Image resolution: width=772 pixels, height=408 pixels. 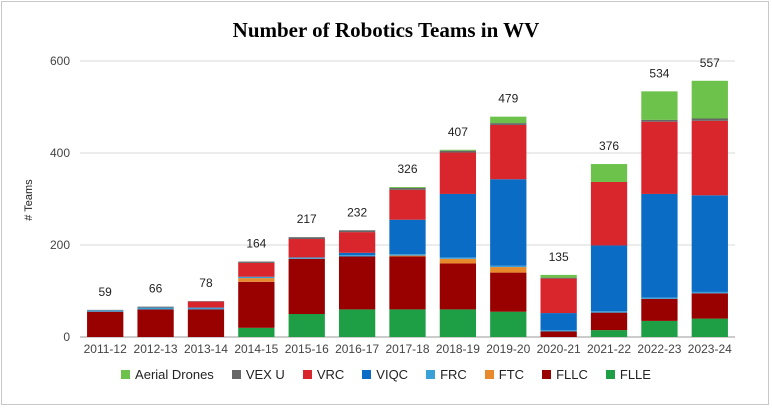 I want to click on legend-label: FRC, so click(x=453, y=374).